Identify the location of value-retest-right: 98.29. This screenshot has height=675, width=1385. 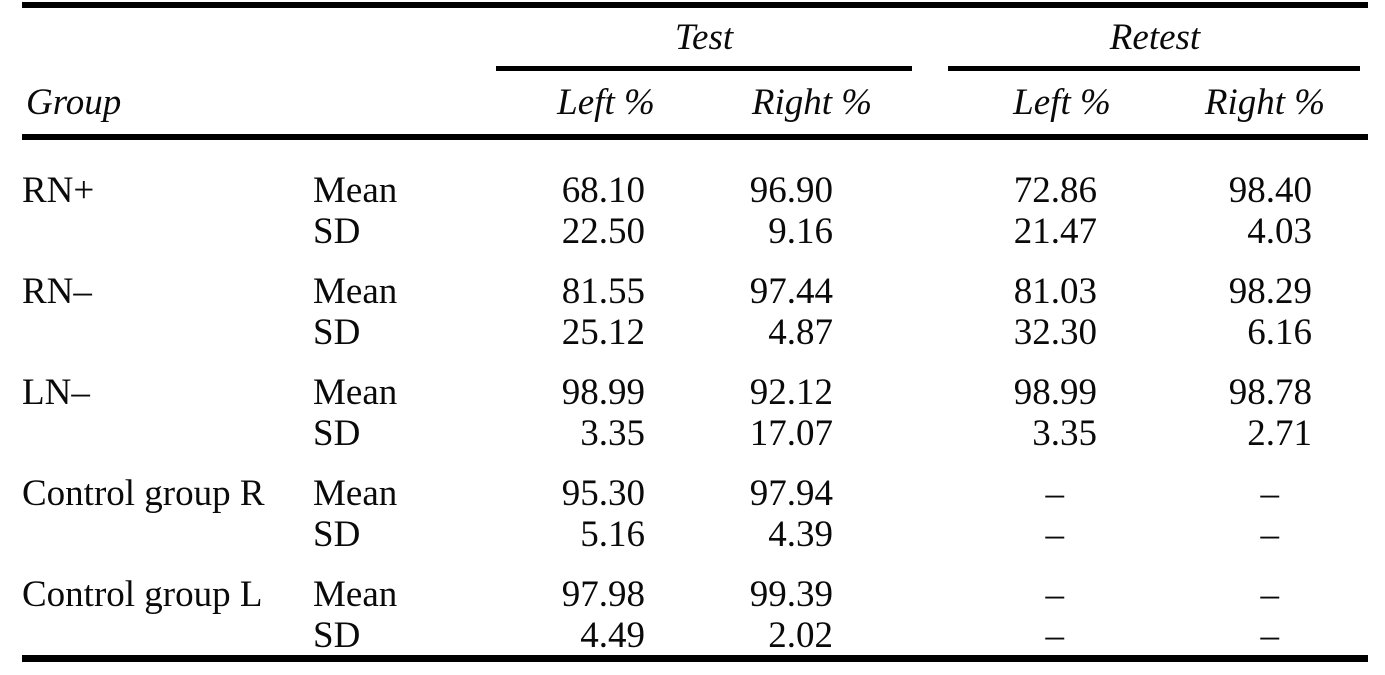
(1270, 291).